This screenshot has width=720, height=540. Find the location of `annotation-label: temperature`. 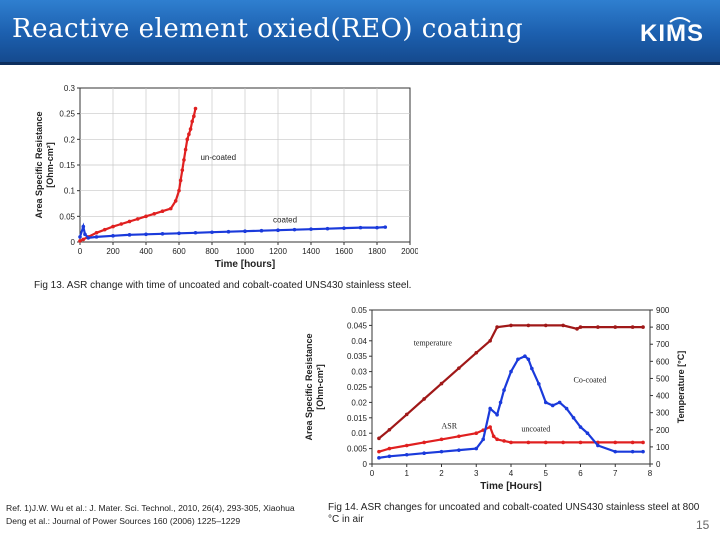

annotation-label: temperature is located at coordinates (433, 342).